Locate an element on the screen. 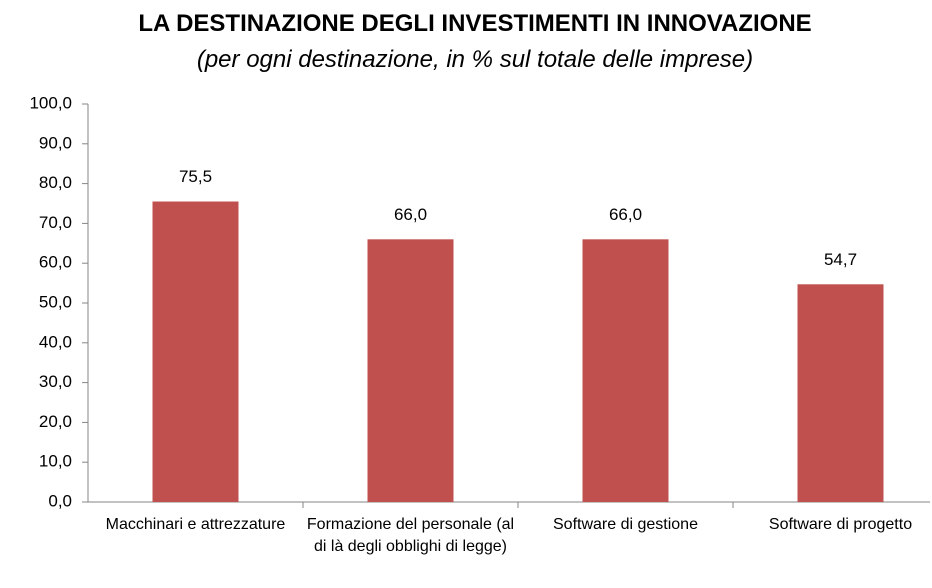  y-tick-label: 50,0 is located at coordinates (55, 301).